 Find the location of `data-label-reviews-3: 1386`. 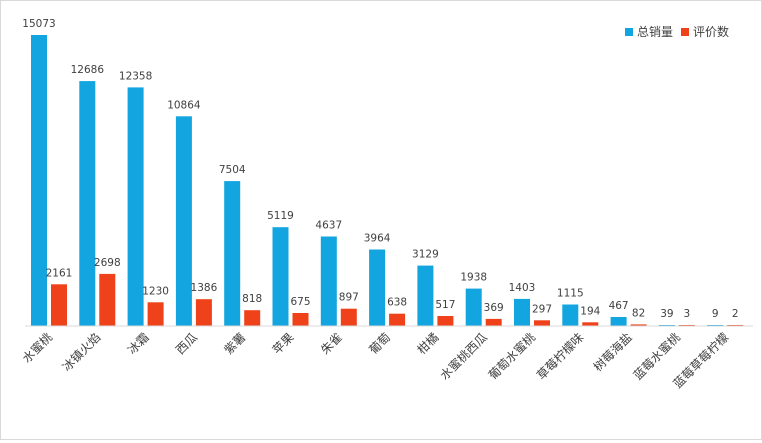

data-label-reviews-3: 1386 is located at coordinates (204, 288).